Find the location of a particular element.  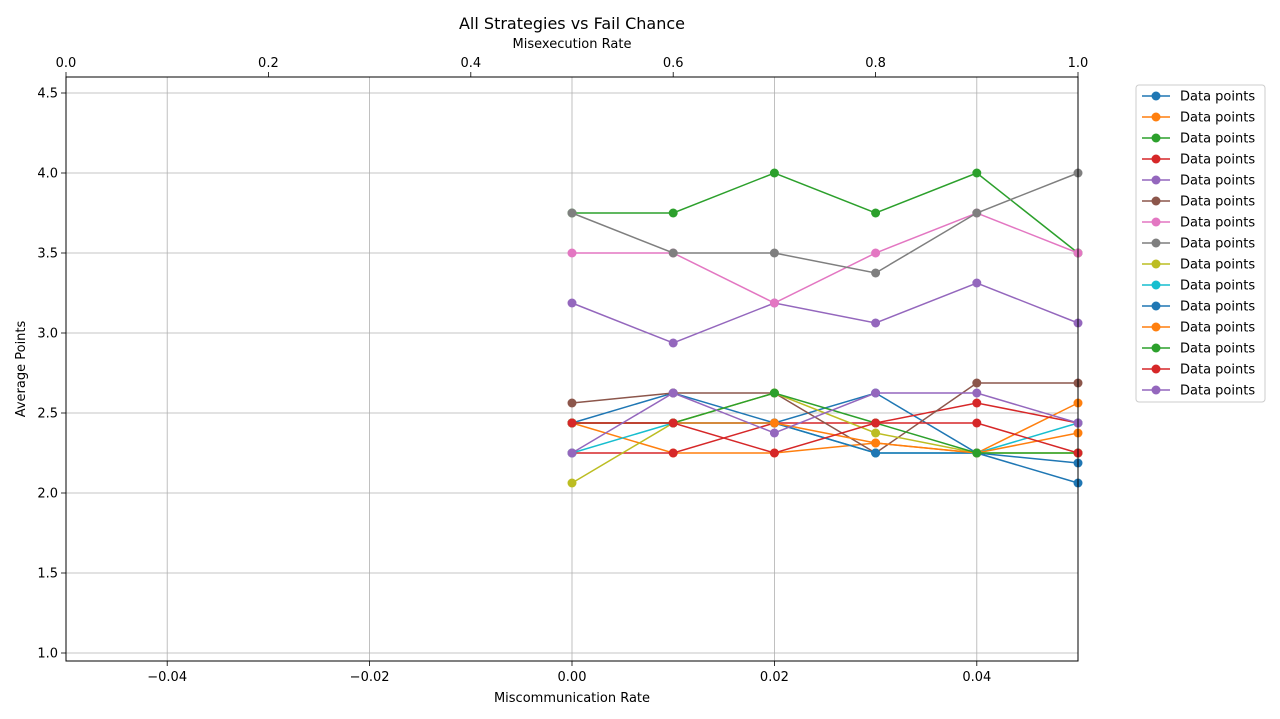

y-tick-label: 4.0 is located at coordinates (47, 174).